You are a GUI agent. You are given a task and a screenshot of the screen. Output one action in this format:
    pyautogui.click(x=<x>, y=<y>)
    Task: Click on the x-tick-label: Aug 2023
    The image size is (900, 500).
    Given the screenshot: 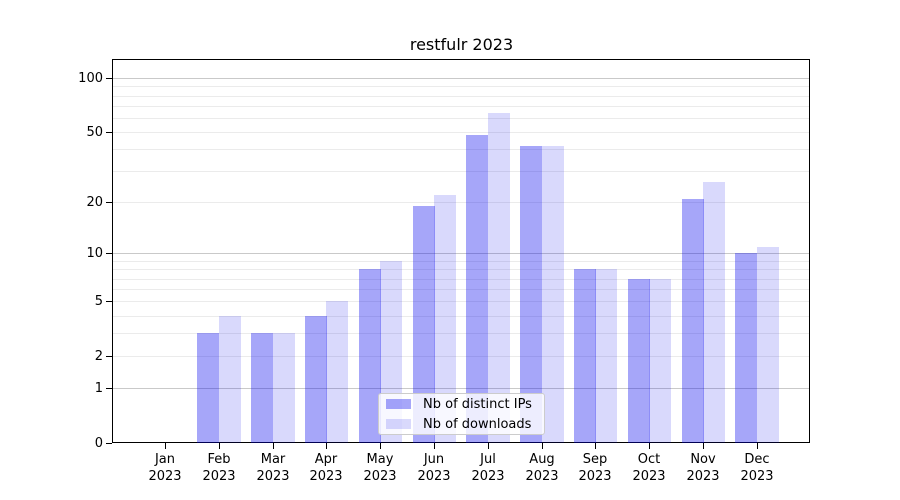 What is the action you would take?
    pyautogui.click(x=542, y=468)
    